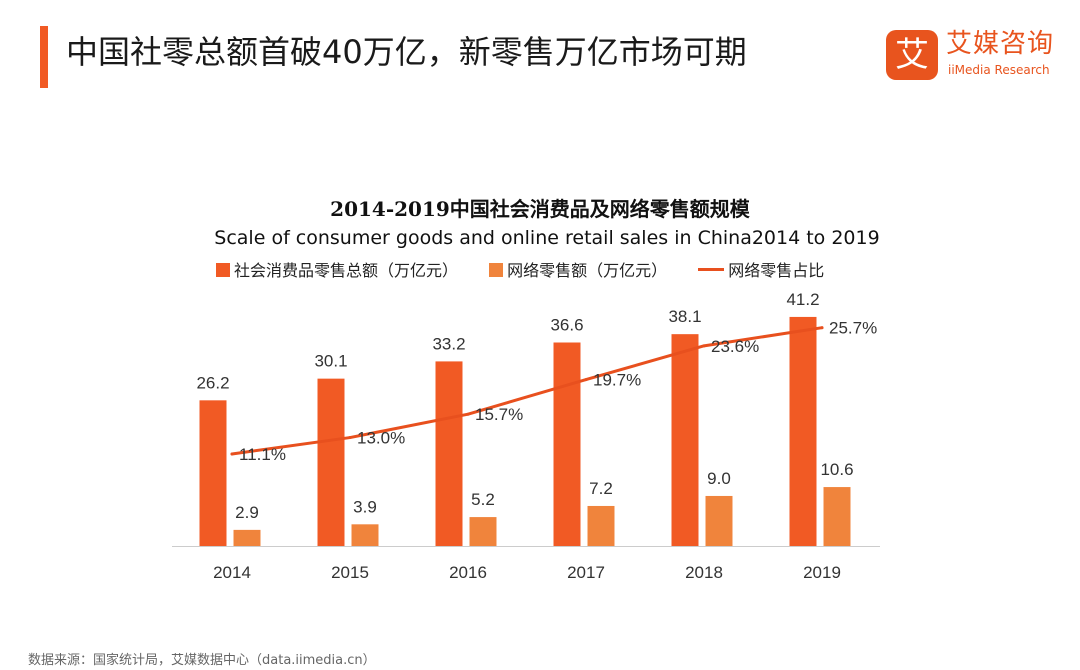 Image resolution: width=1080 pixels, height=670 pixels. What do you see at coordinates (406, 52) in the screenshot?
I see `page-title: 中国社零总额首破40万亿，新零售万亿市场可期` at bounding box center [406, 52].